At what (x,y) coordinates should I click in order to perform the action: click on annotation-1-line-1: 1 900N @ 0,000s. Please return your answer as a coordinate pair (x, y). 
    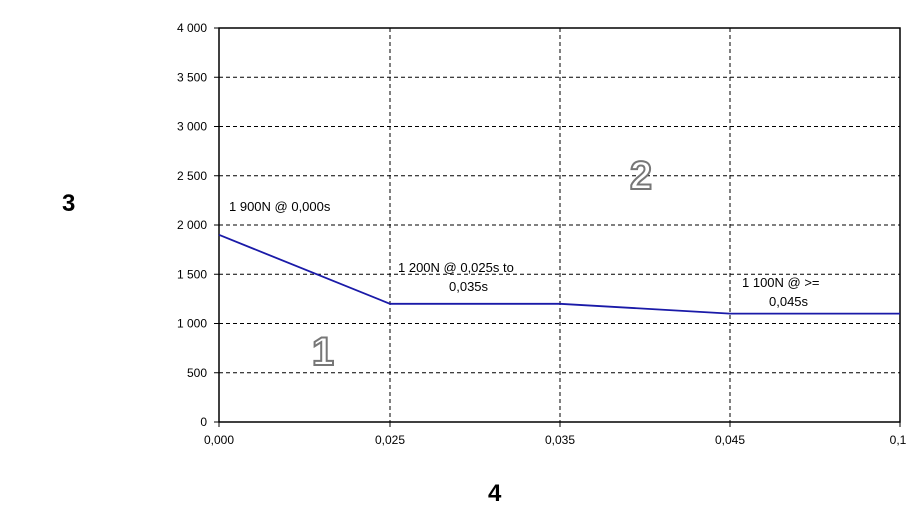
    Looking at the image, I should click on (280, 206).